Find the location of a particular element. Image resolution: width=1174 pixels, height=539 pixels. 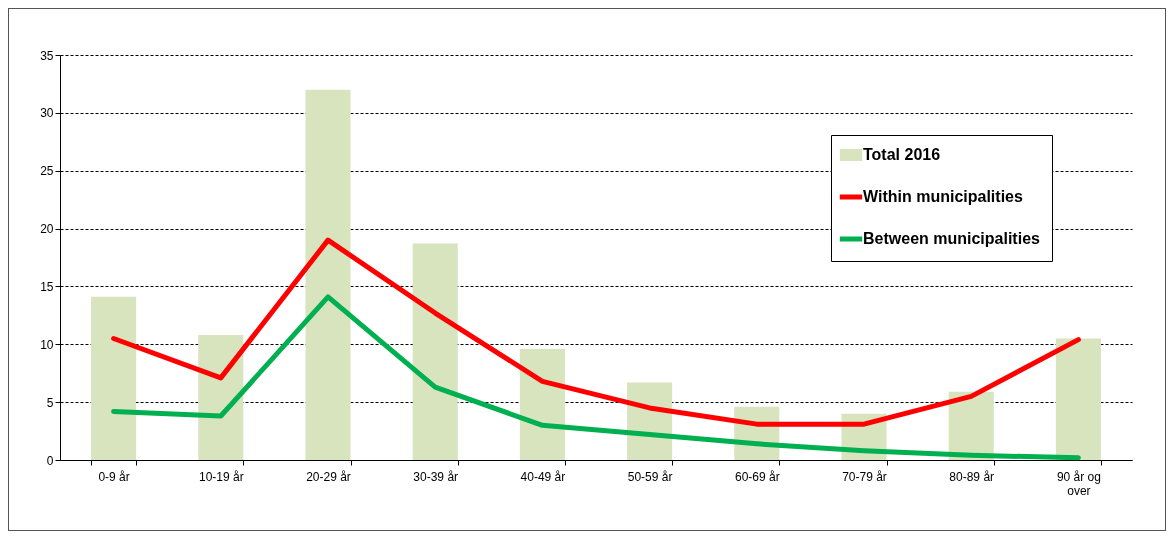

x-tick-label: 70-79 år is located at coordinates (864, 476).